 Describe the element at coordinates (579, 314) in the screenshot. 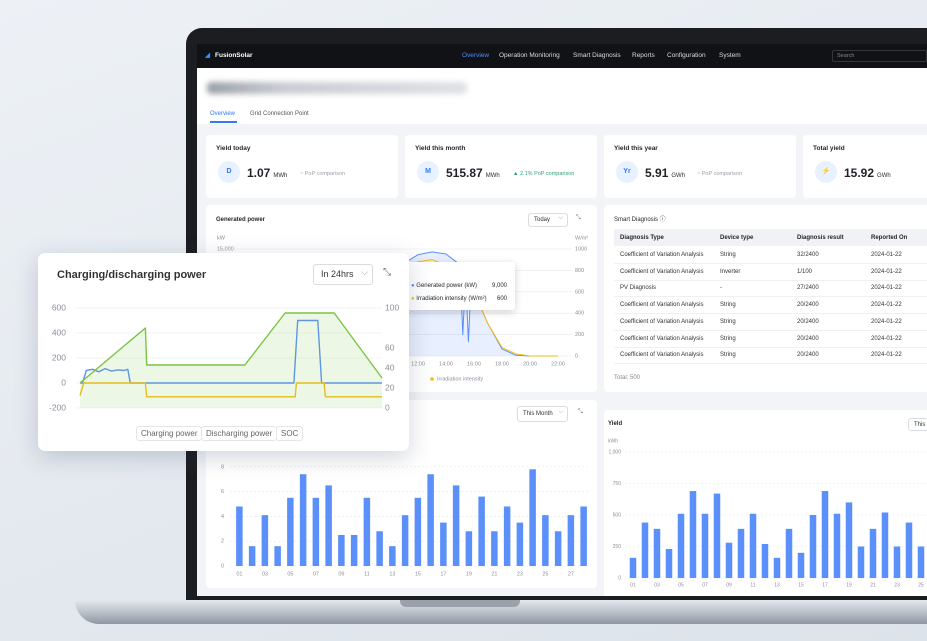

I see `y-tick-label: 400` at that location.